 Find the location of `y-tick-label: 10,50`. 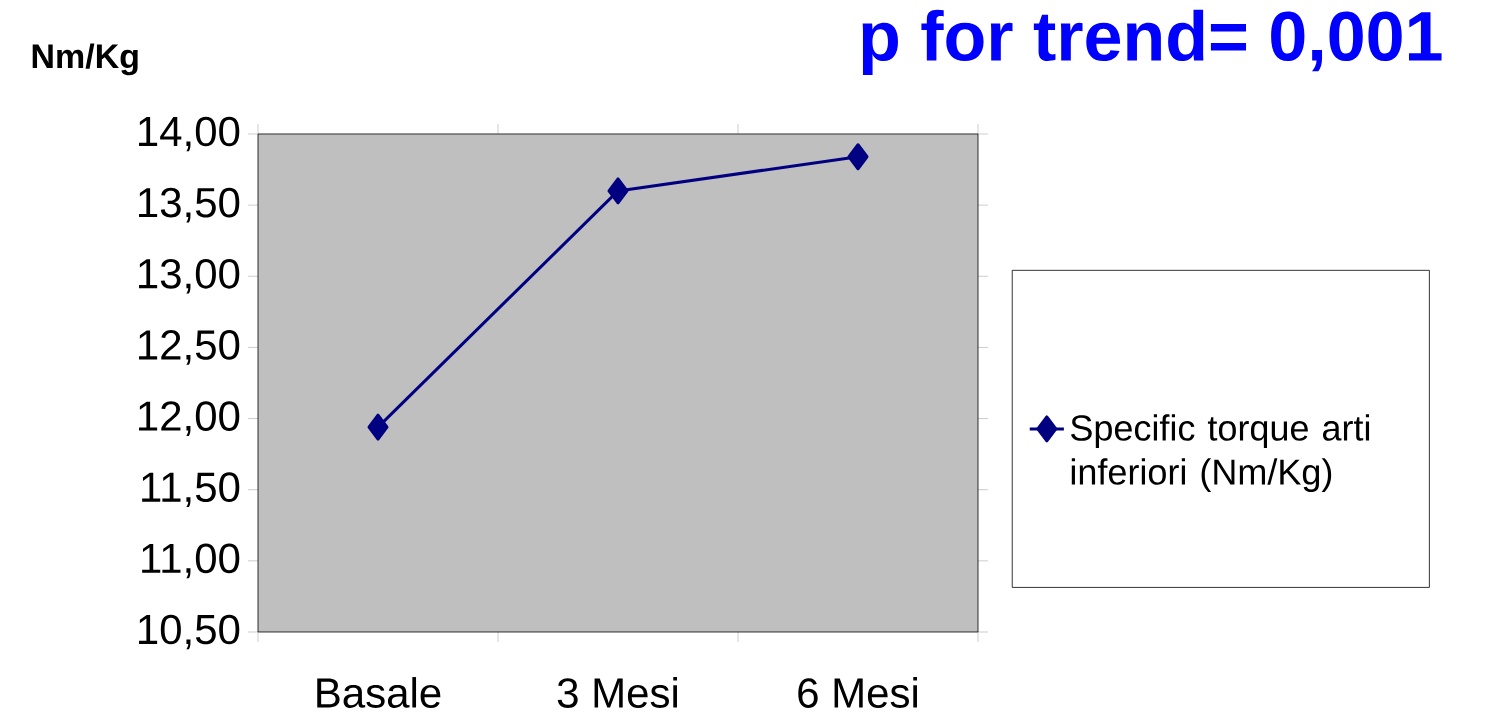

y-tick-label: 10,50 is located at coordinates (189, 632).